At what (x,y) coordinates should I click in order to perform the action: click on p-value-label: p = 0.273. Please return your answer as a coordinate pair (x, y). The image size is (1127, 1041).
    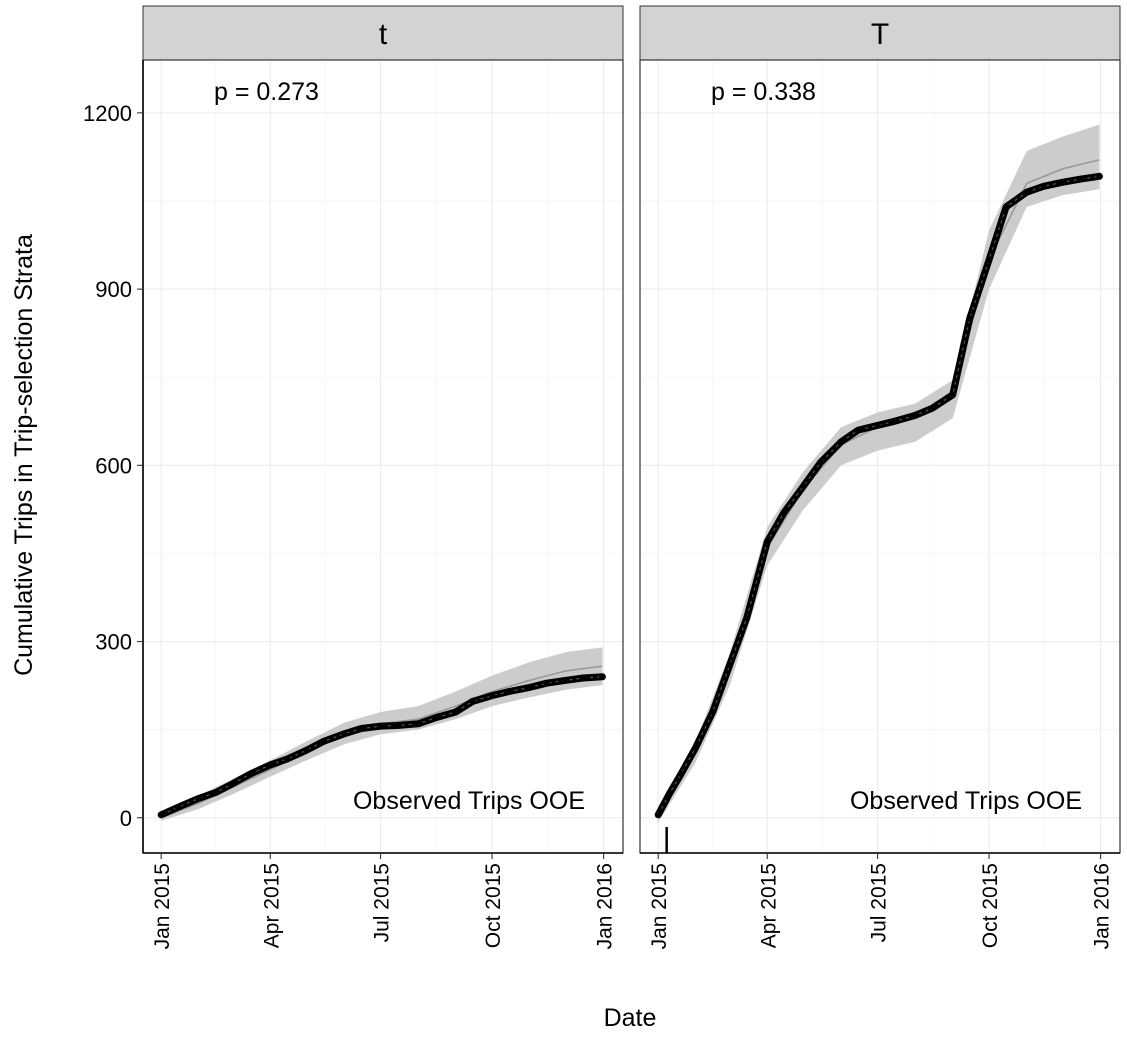
    Looking at the image, I should click on (266, 92).